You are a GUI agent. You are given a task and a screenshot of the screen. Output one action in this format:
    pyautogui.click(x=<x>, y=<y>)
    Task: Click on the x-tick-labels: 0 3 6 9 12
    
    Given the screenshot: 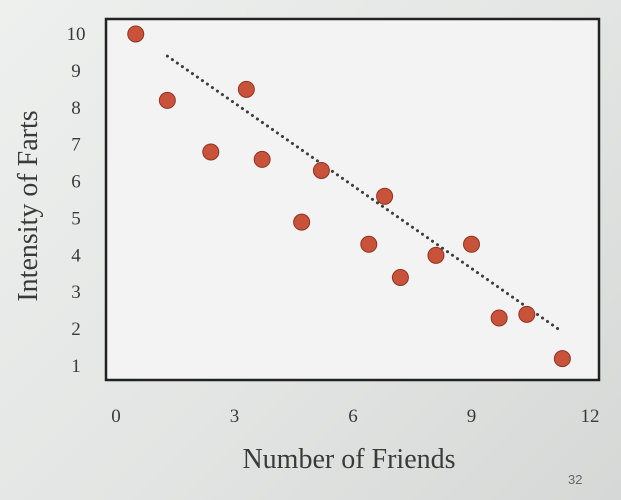 What is the action you would take?
    pyautogui.click(x=355, y=416)
    